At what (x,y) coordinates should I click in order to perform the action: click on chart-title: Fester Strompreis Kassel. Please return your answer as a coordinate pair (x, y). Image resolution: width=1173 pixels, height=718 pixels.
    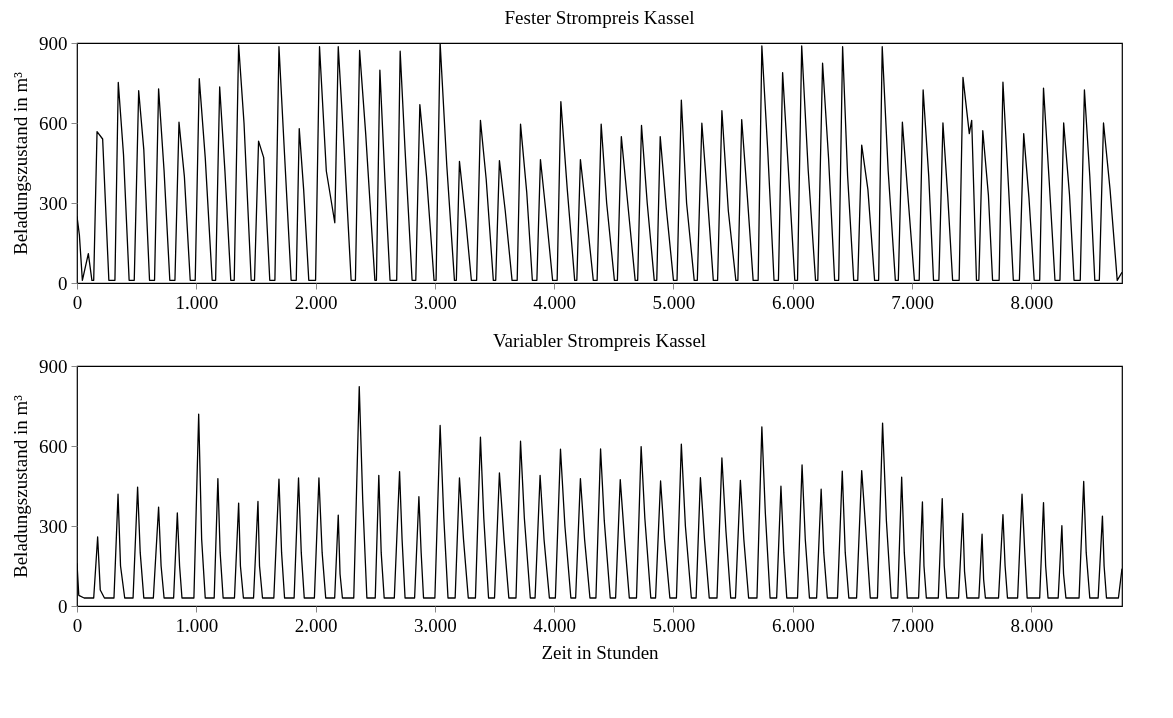
    Looking at the image, I should click on (599, 17).